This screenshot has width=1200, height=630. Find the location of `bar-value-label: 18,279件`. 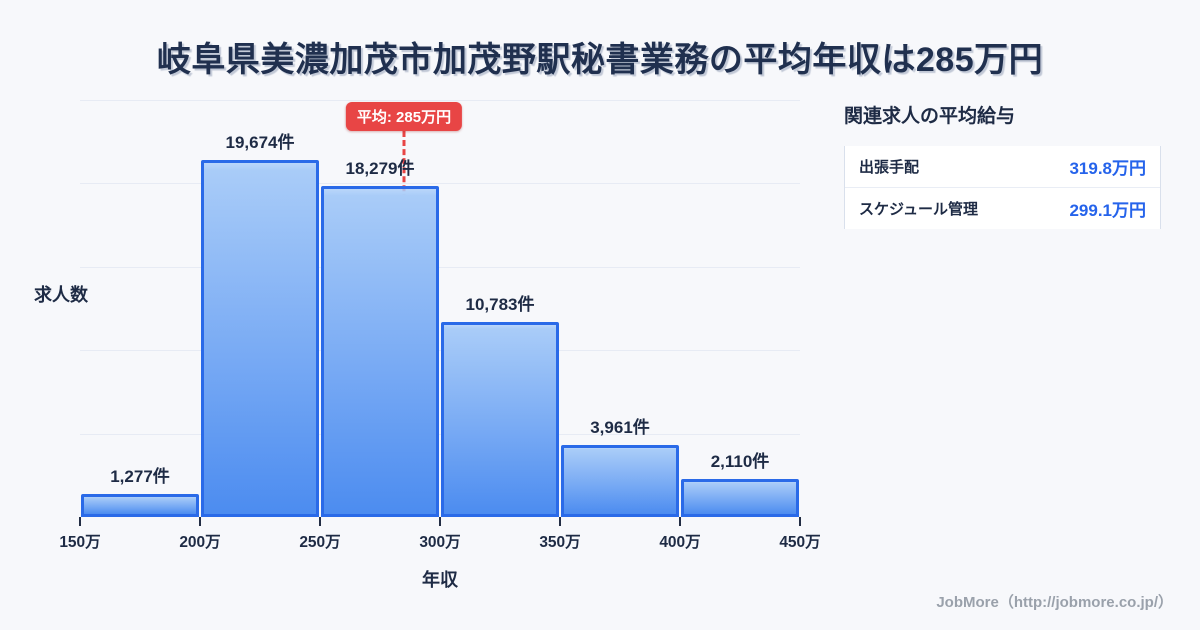

bar-value-label: 18,279件 is located at coordinates (380, 168).